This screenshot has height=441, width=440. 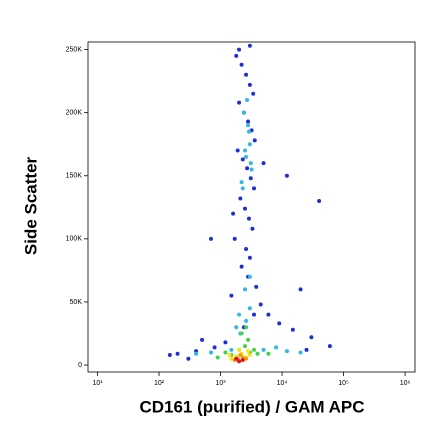 What do you see at coordinates (343, 383) in the screenshot?
I see `x-tick-label: 10⁵` at bounding box center [343, 383].